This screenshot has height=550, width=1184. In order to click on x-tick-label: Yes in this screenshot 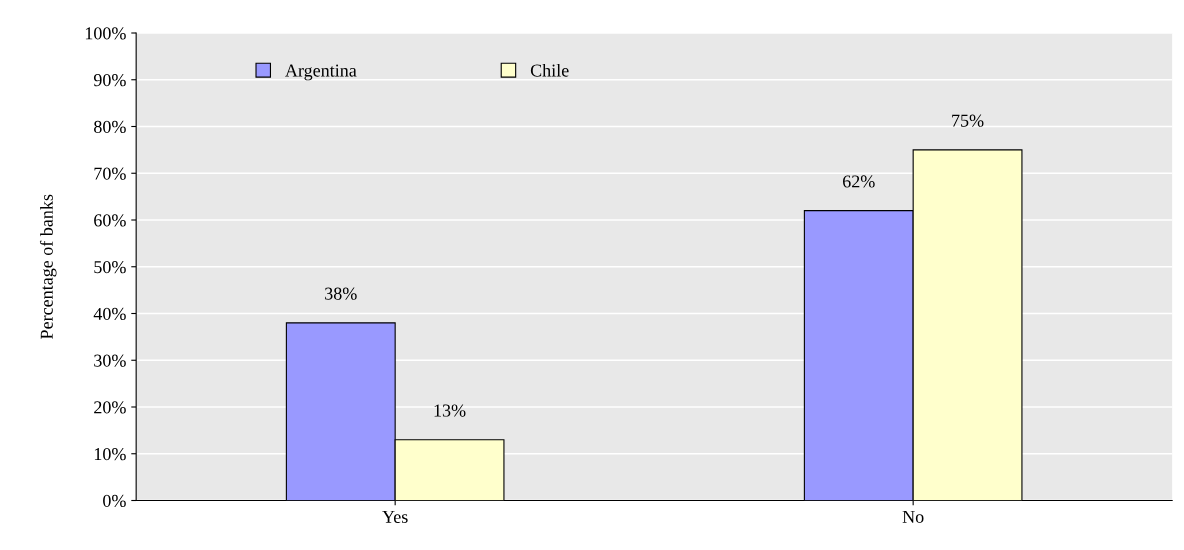, I will do `click(395, 516)`.